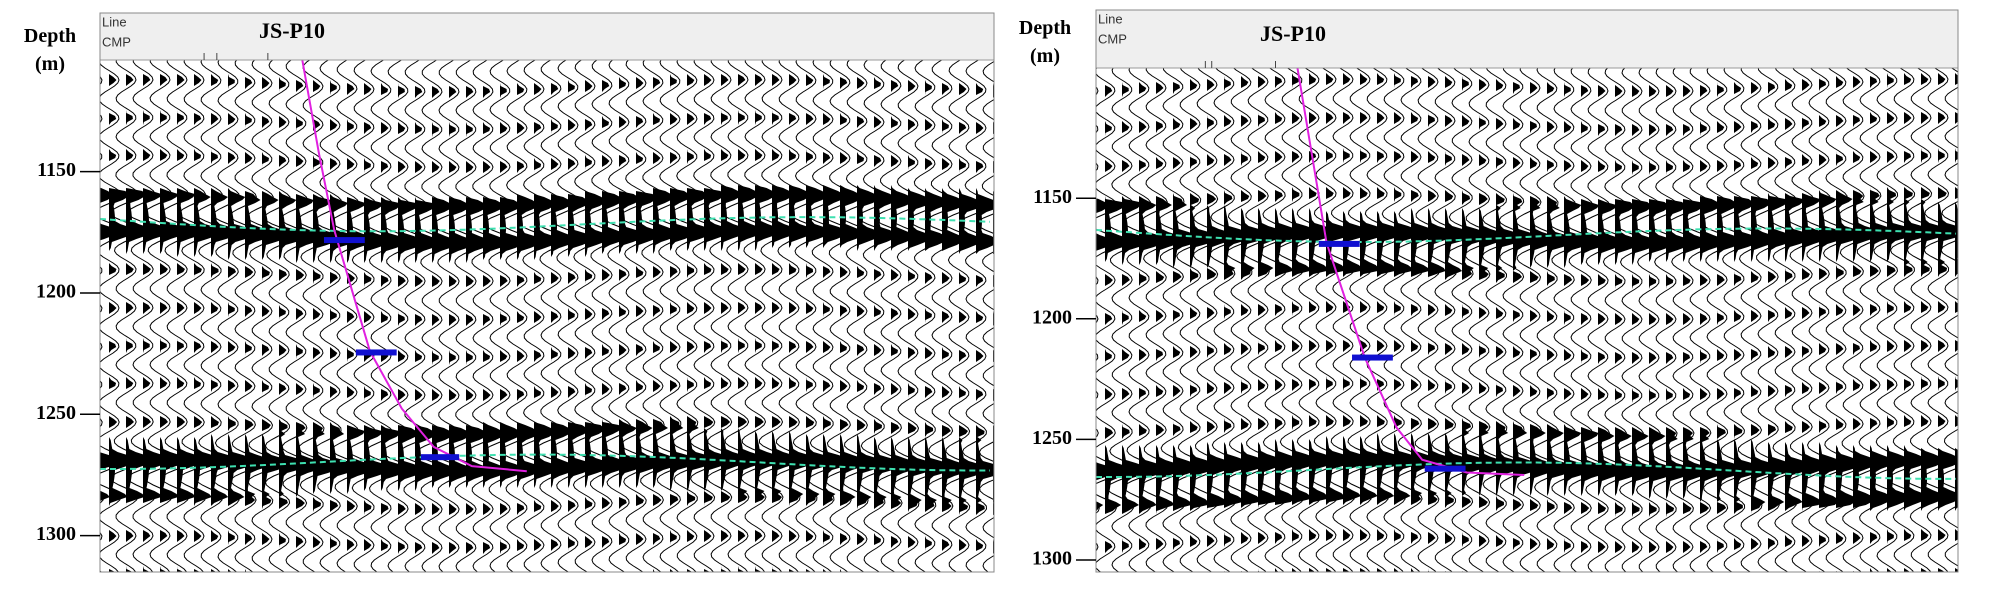 The image size is (2000, 590). What do you see at coordinates (1110, 18) in the screenshot?
I see `header-label: Line` at bounding box center [1110, 18].